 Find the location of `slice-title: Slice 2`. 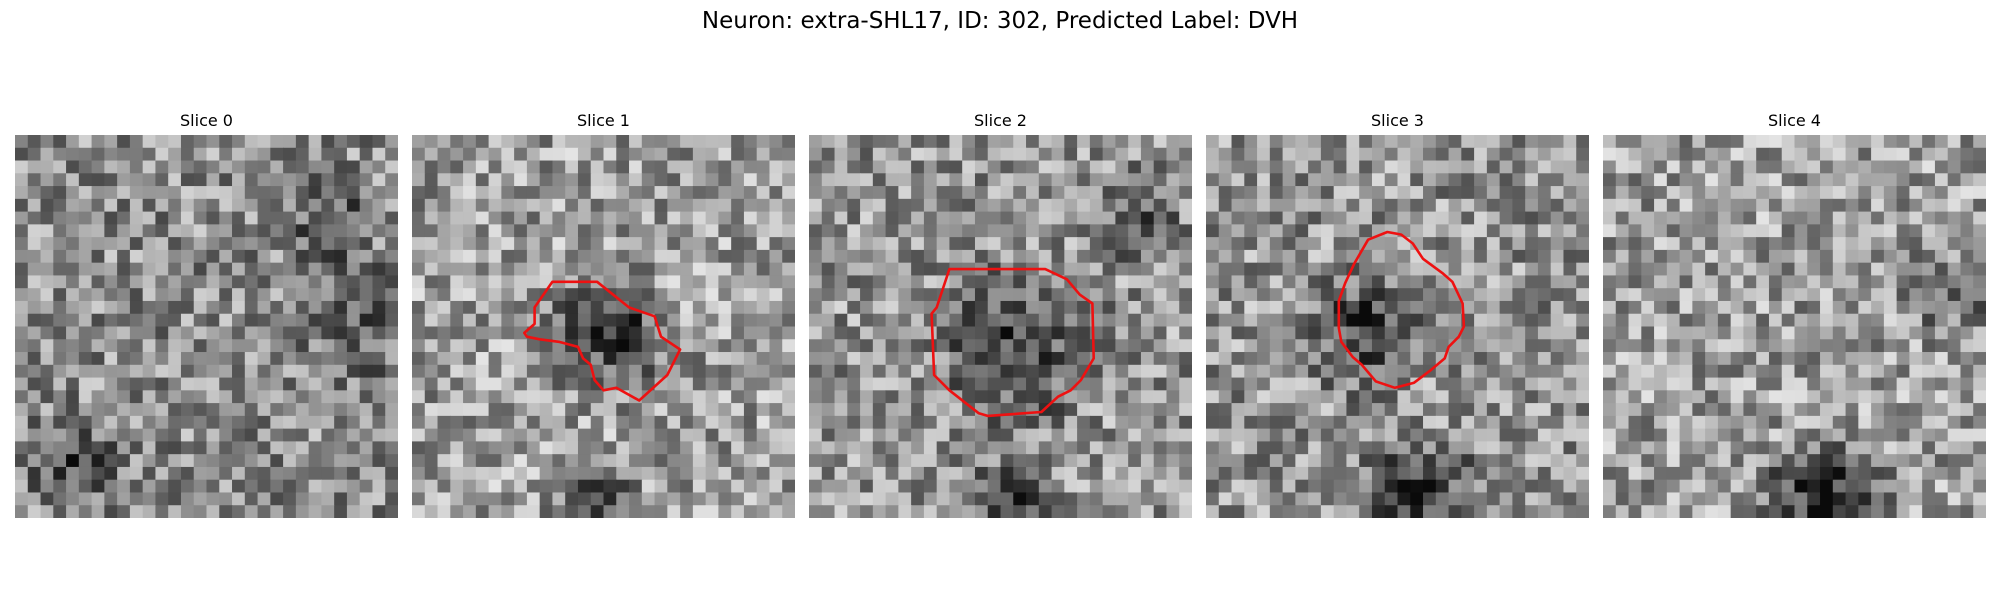

slice-title: Slice 2 is located at coordinates (1000, 120).